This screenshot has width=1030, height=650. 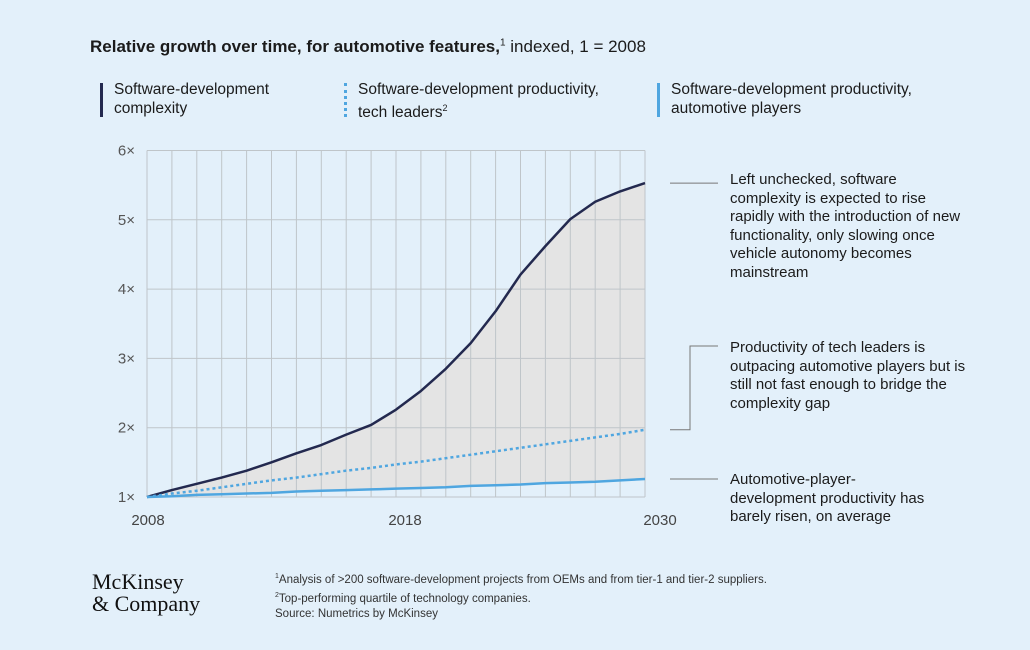 What do you see at coordinates (575, 46) in the screenshot?
I see `title-rest: indexed, 1 = 2008` at bounding box center [575, 46].